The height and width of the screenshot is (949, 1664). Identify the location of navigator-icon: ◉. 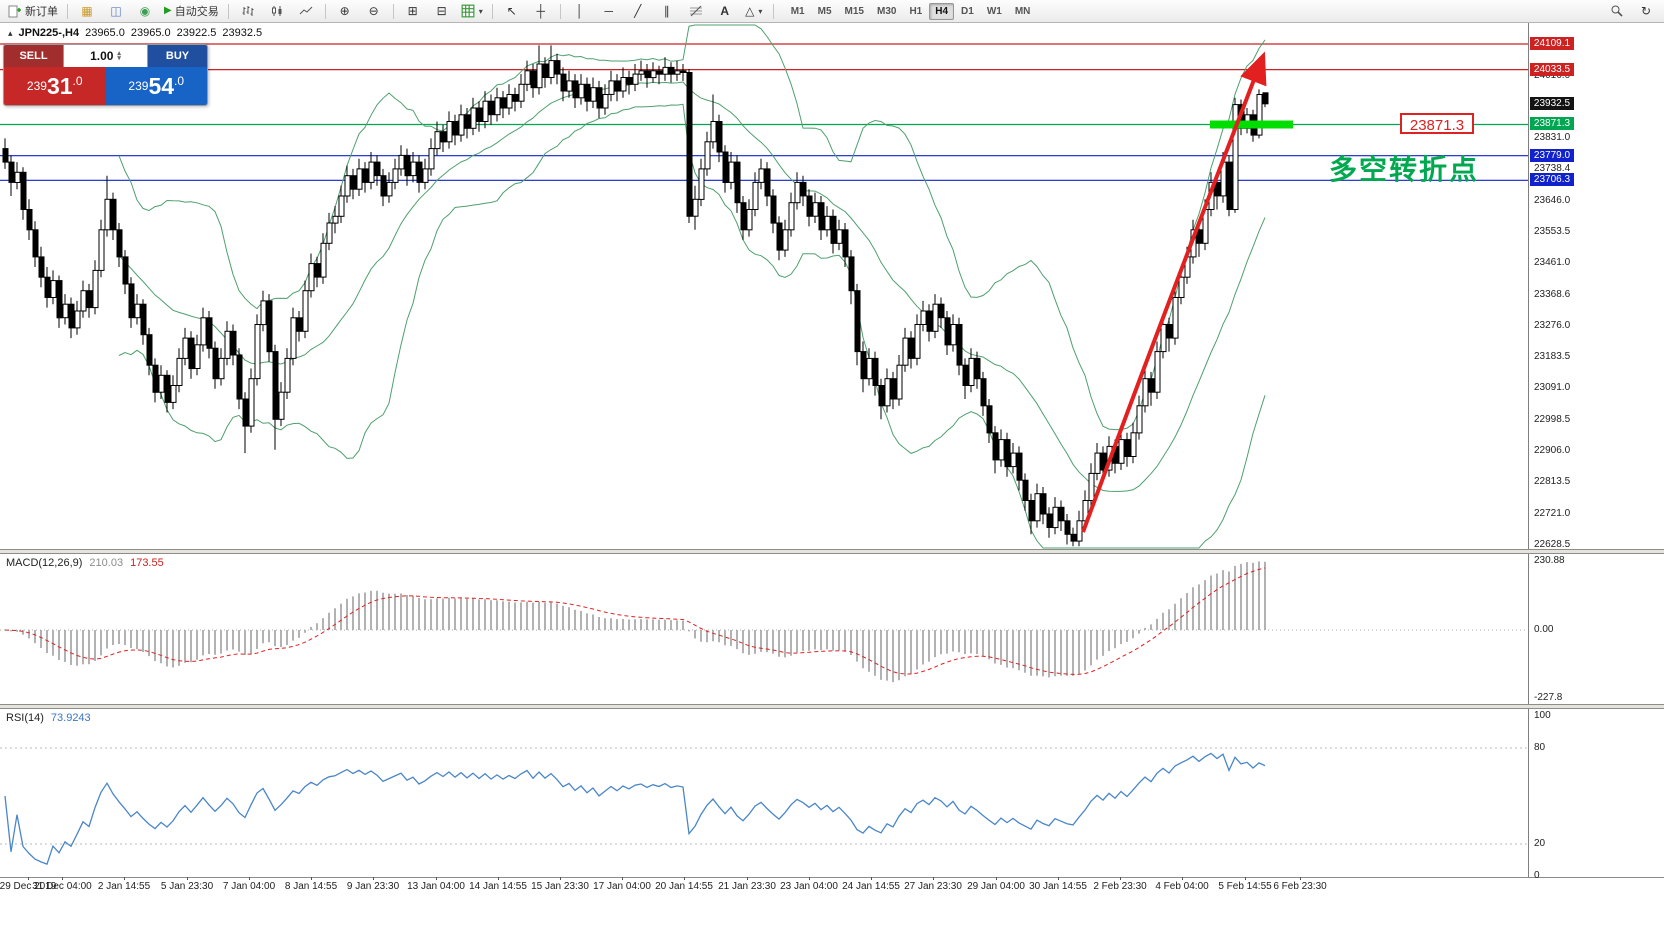
(145, 11).